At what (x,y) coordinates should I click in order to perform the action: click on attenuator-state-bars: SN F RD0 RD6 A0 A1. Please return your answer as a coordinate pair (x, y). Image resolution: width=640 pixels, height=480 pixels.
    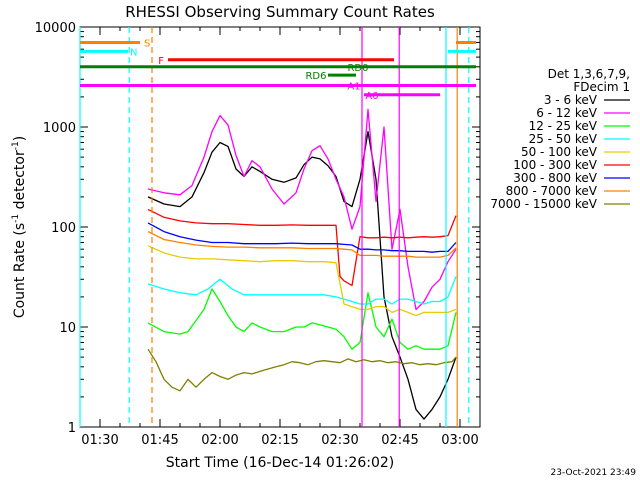
    Looking at the image, I should click on (278, 70).